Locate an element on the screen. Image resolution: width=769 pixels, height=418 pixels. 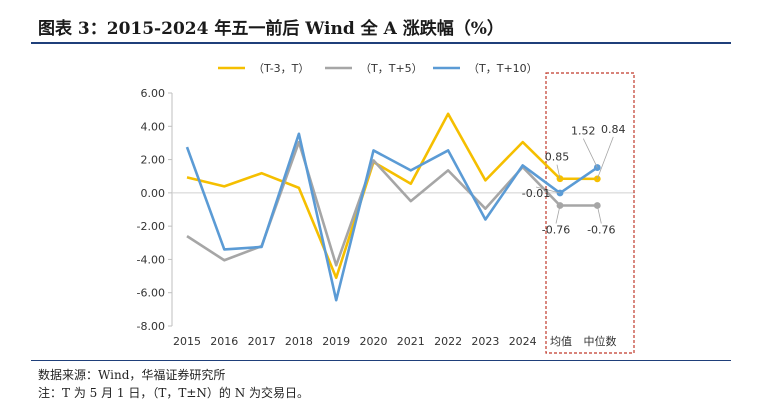
figure-title: 图表 3：2015-2024 年五一前后 Wind 全 A 涨跌幅（%） is located at coordinates (271, 29).